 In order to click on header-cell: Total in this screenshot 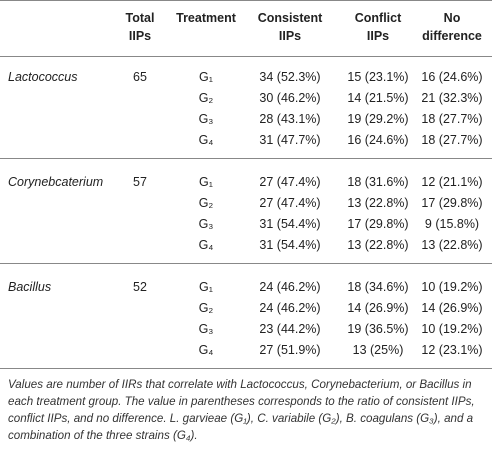, I will do `click(140, 18)`.